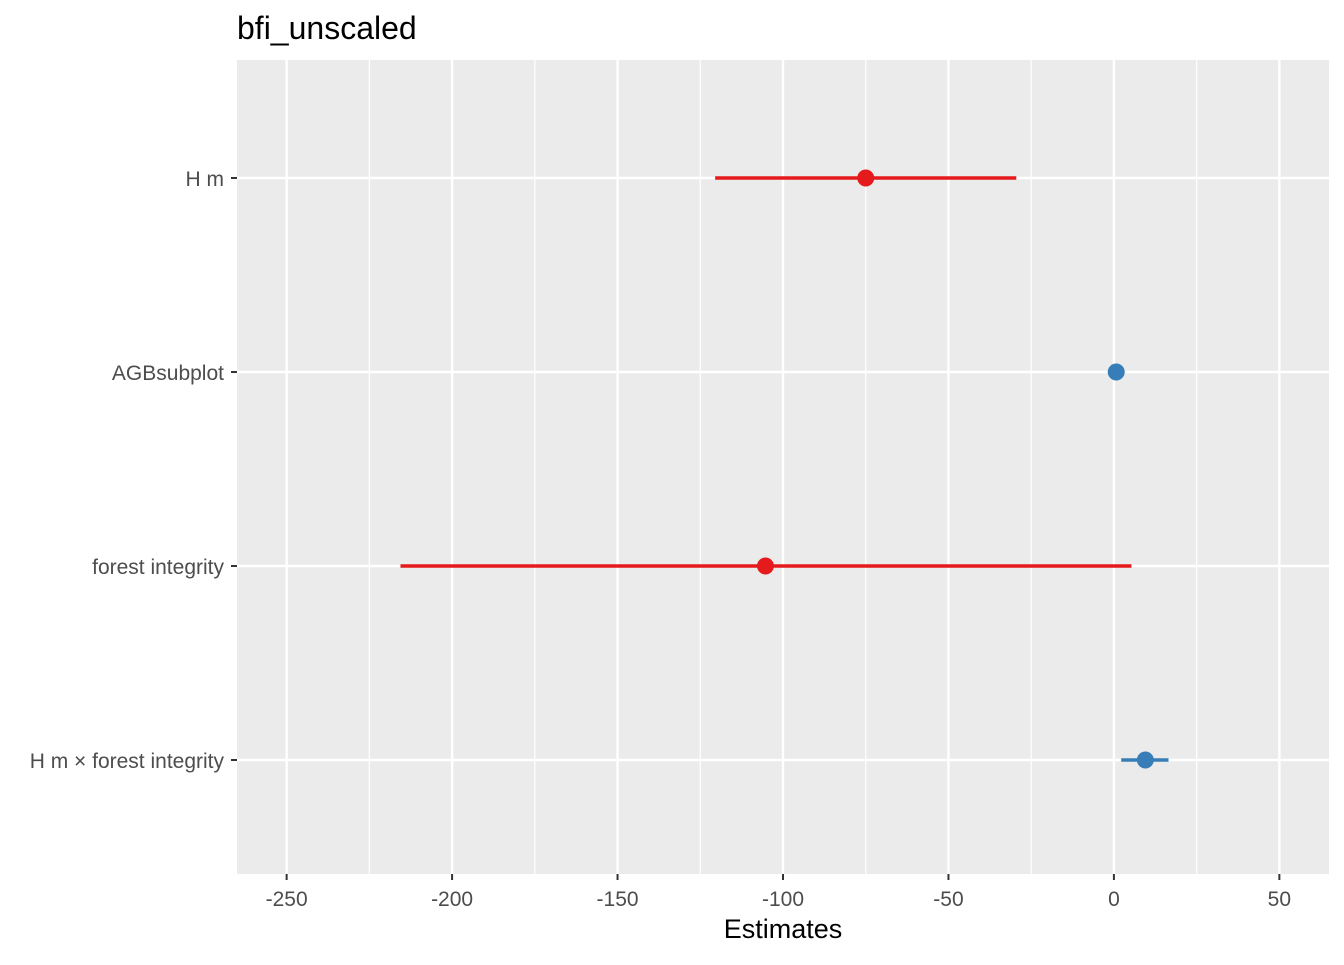 This screenshot has height=965, width=1344. What do you see at coordinates (618, 899) in the screenshot?
I see `x-tick-label: -150` at bounding box center [618, 899].